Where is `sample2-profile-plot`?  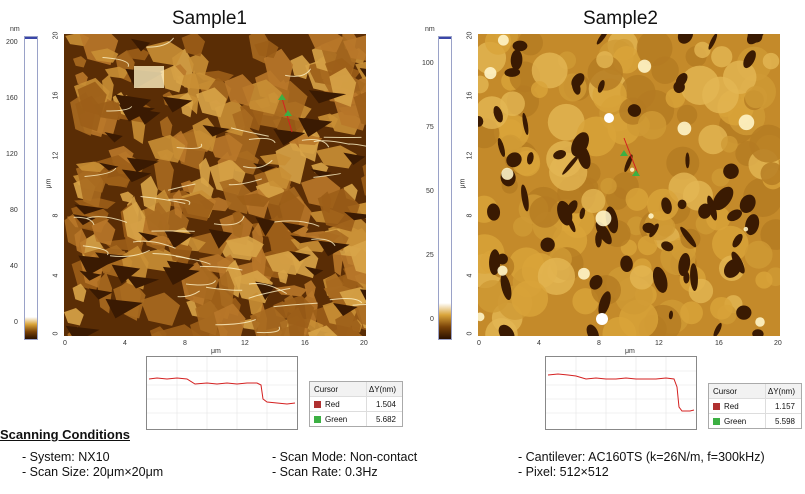 sample2-profile-plot is located at coordinates (621, 393).